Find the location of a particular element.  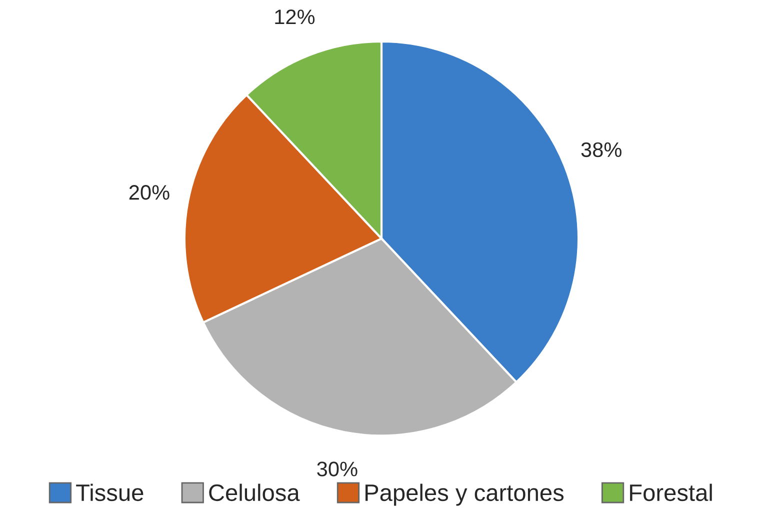

data-label: 30% is located at coordinates (337, 469).